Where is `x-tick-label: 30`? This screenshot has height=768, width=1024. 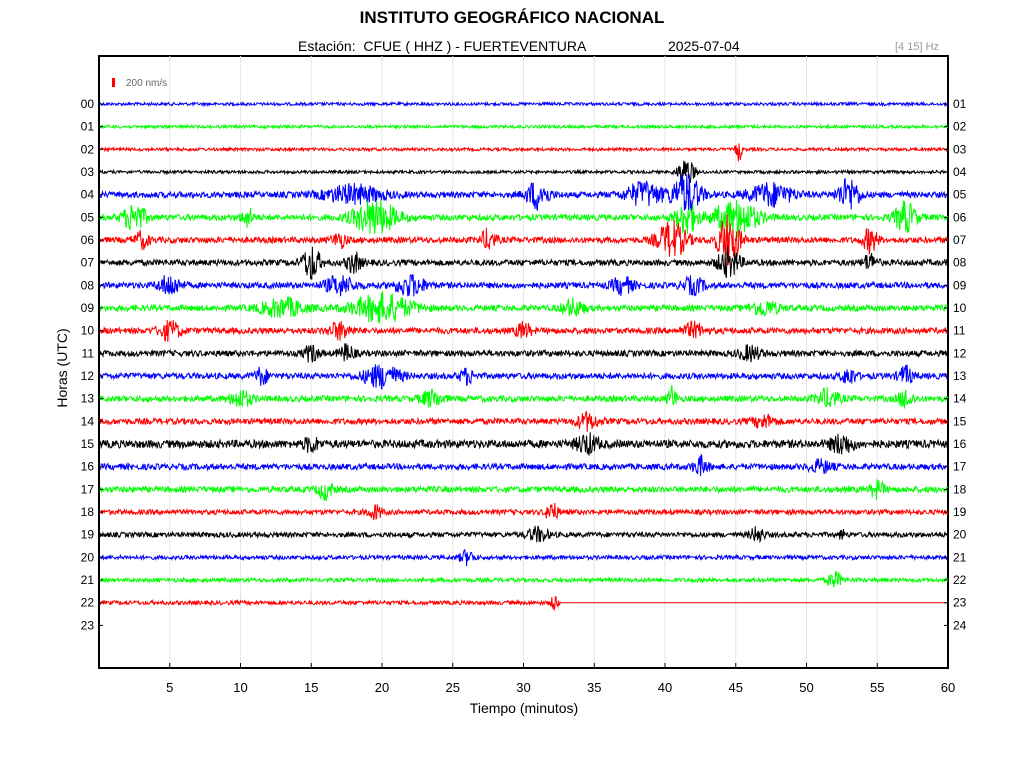
x-tick-label: 30 is located at coordinates (523, 687).